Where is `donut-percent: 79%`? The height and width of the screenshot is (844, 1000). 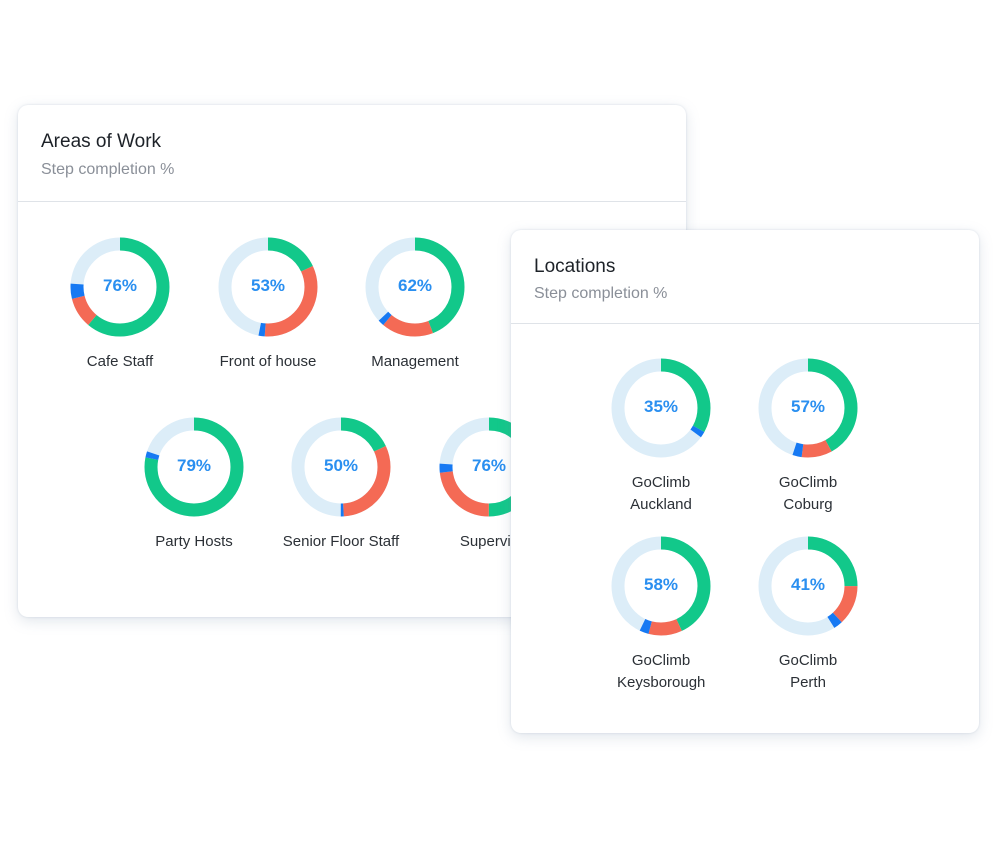
donut-percent: 79% is located at coordinates (194, 465).